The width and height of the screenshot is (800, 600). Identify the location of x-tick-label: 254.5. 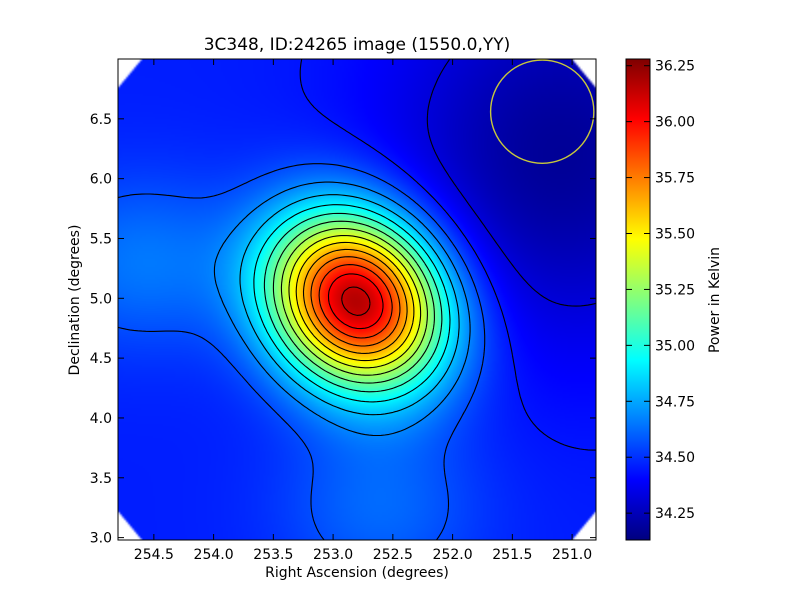
(154, 555).